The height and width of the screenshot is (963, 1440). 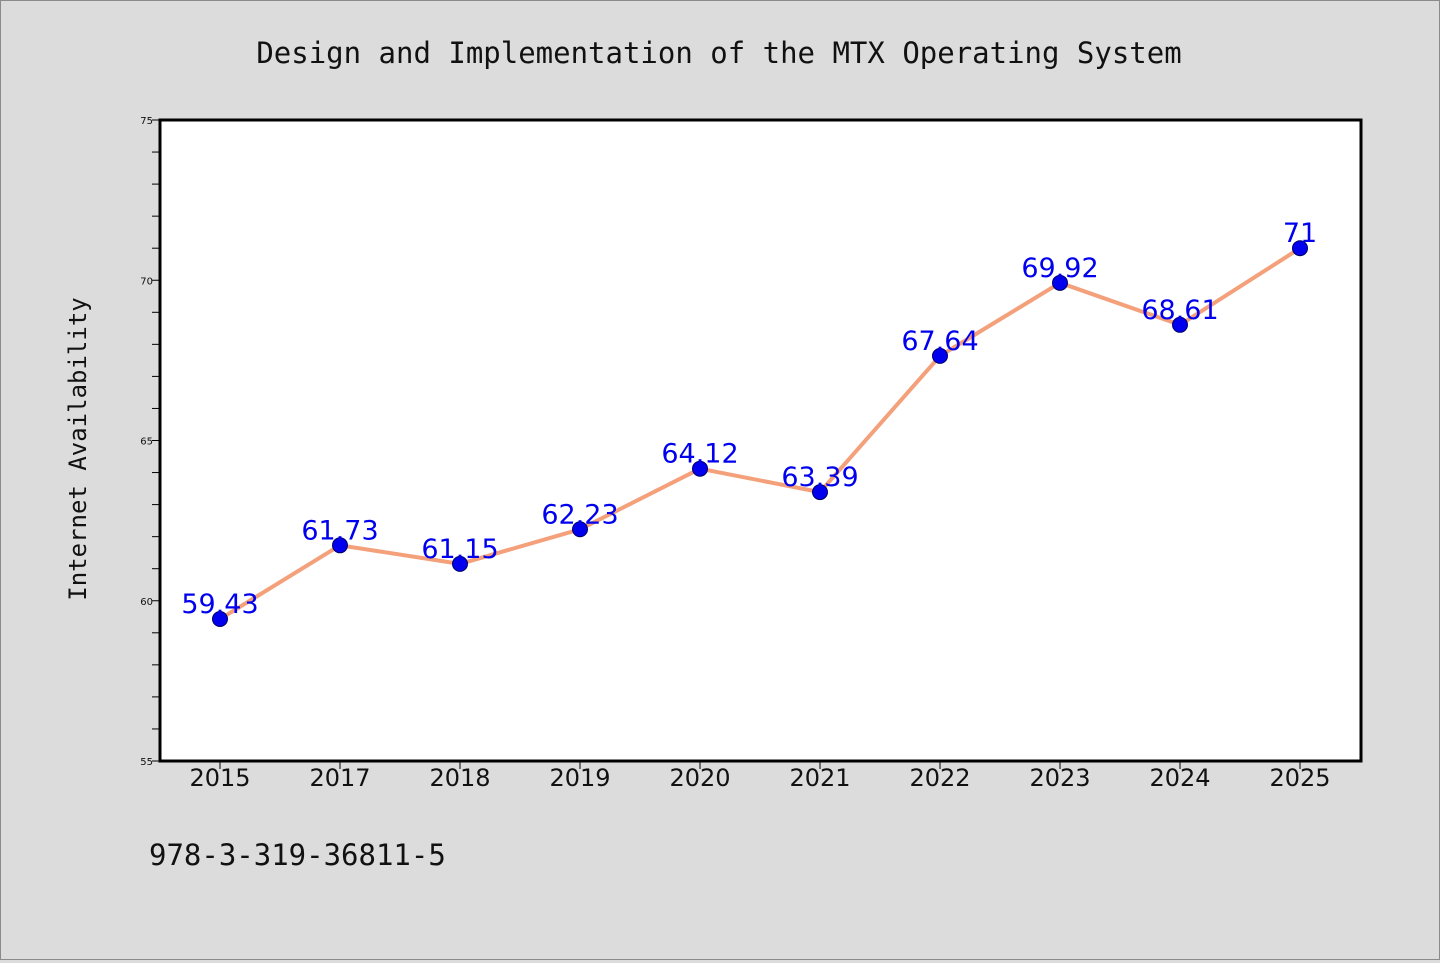 I want to click on y-tick-label: 70, so click(x=146, y=281).